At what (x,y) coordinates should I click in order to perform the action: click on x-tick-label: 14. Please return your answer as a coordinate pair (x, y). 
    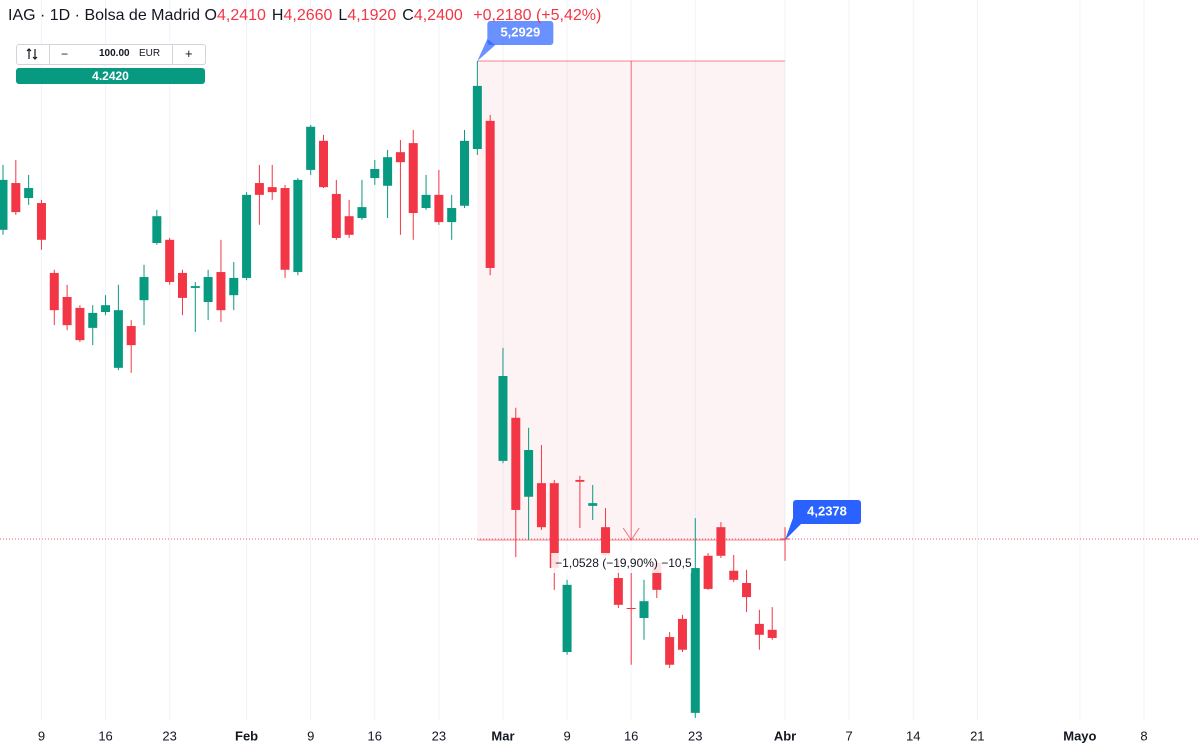
    Looking at the image, I should click on (913, 735).